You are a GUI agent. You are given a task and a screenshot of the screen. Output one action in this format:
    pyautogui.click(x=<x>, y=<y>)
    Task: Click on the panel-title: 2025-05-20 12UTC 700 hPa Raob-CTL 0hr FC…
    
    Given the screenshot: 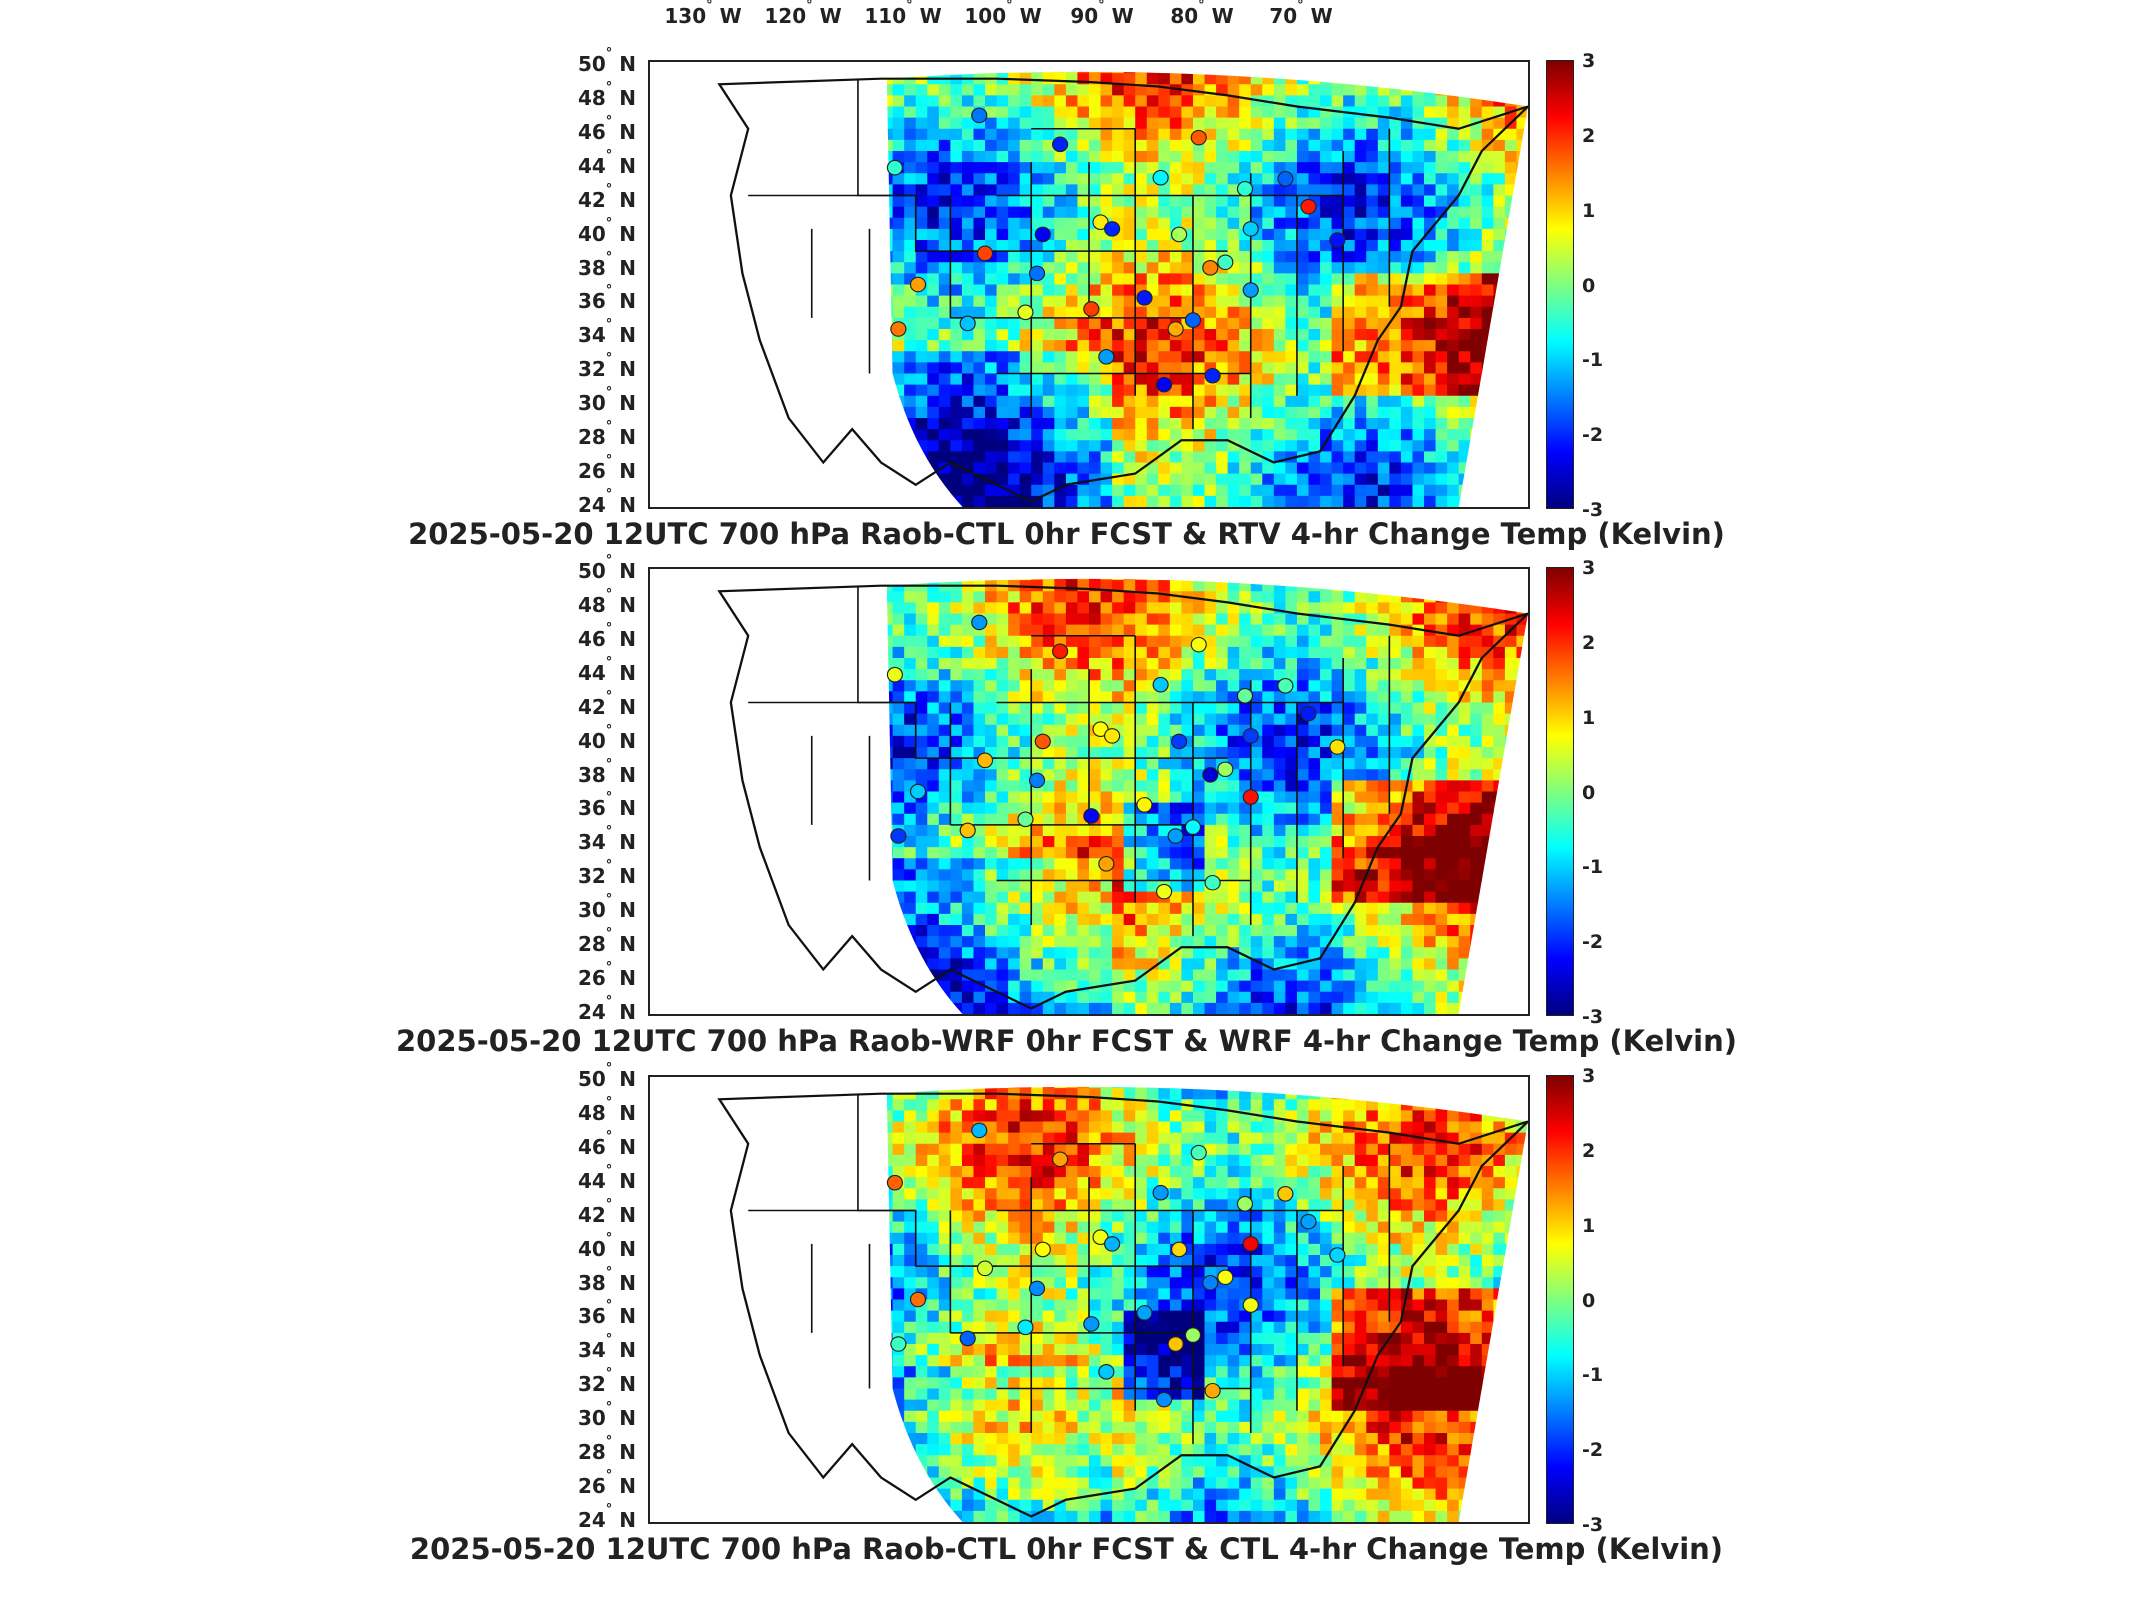 What is the action you would take?
    pyautogui.click(x=1066, y=1549)
    